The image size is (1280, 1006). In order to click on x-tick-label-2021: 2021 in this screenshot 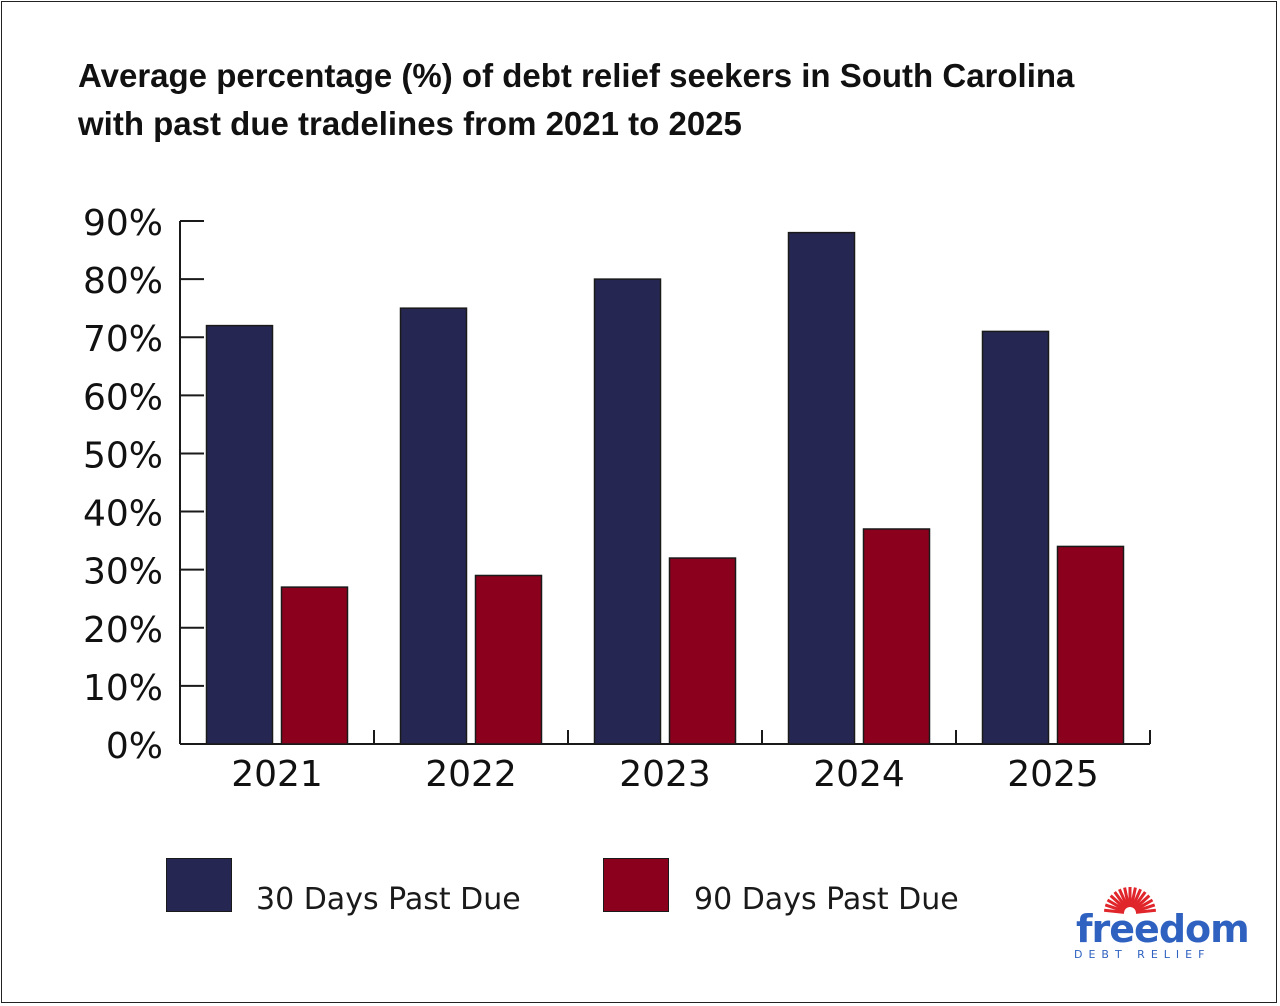, I will do `click(277, 774)`.